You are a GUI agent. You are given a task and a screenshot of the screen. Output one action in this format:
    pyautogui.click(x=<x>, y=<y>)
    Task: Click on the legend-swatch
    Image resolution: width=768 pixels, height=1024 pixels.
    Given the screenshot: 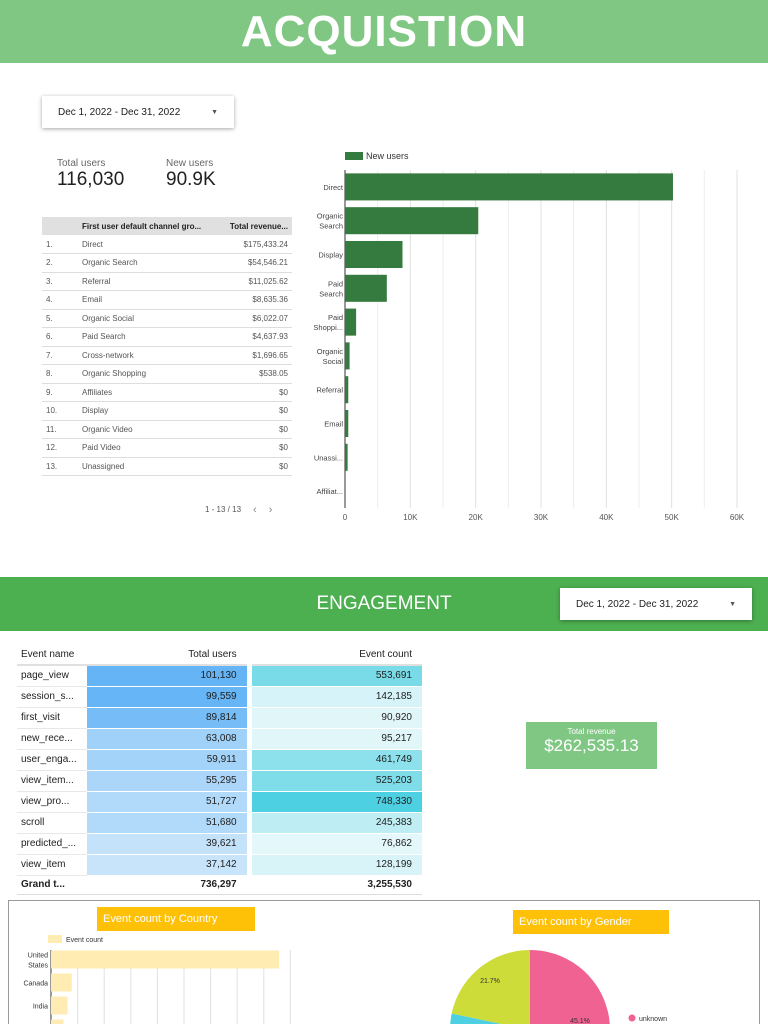 What is the action you would take?
    pyautogui.click(x=354, y=156)
    